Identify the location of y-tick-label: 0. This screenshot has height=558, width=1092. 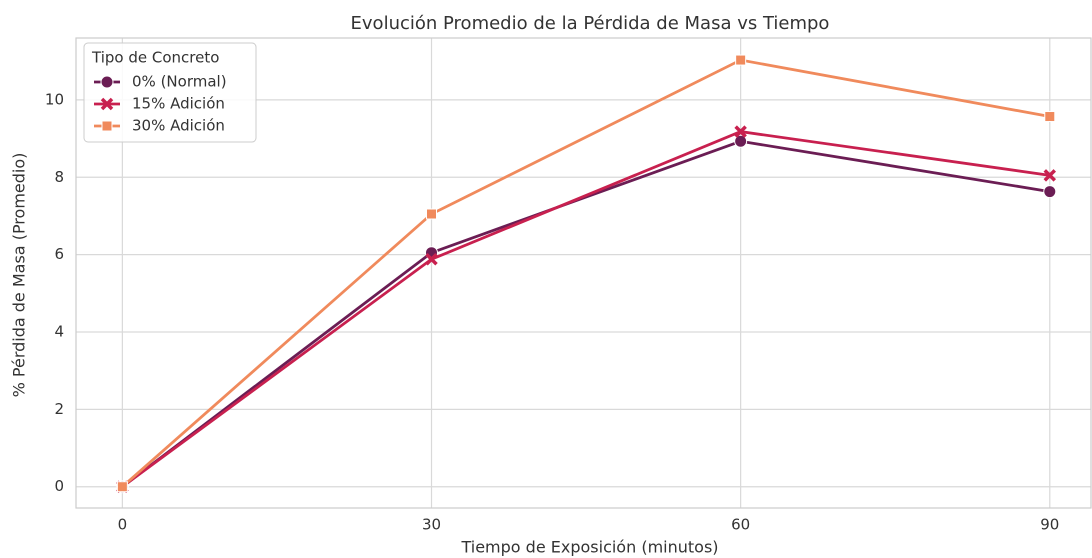
(59, 486).